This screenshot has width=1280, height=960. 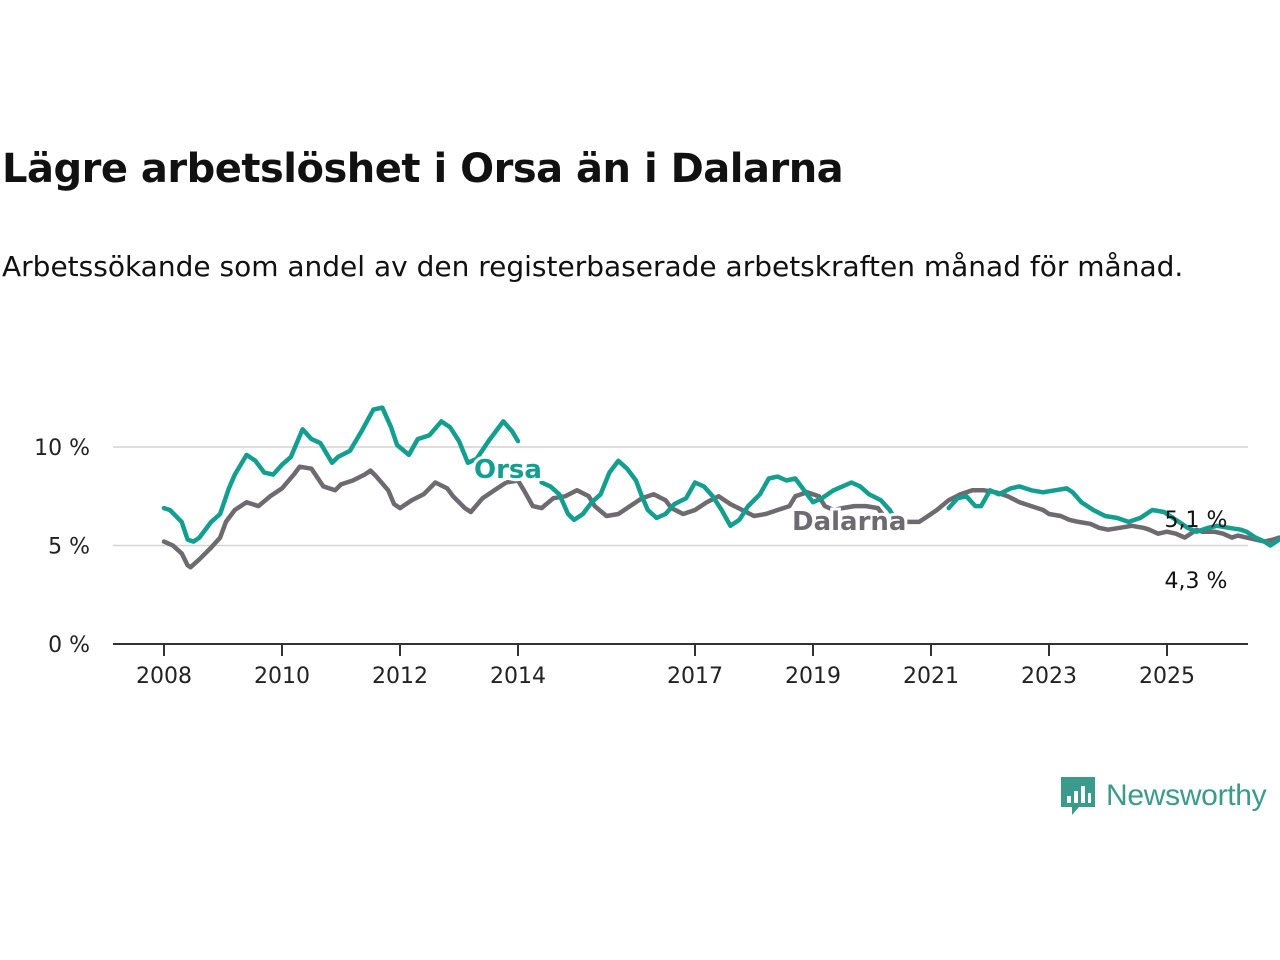 I want to click on series-labels: 5,1 % 4,3 % Orsa Dalarna, so click(x=849, y=523).